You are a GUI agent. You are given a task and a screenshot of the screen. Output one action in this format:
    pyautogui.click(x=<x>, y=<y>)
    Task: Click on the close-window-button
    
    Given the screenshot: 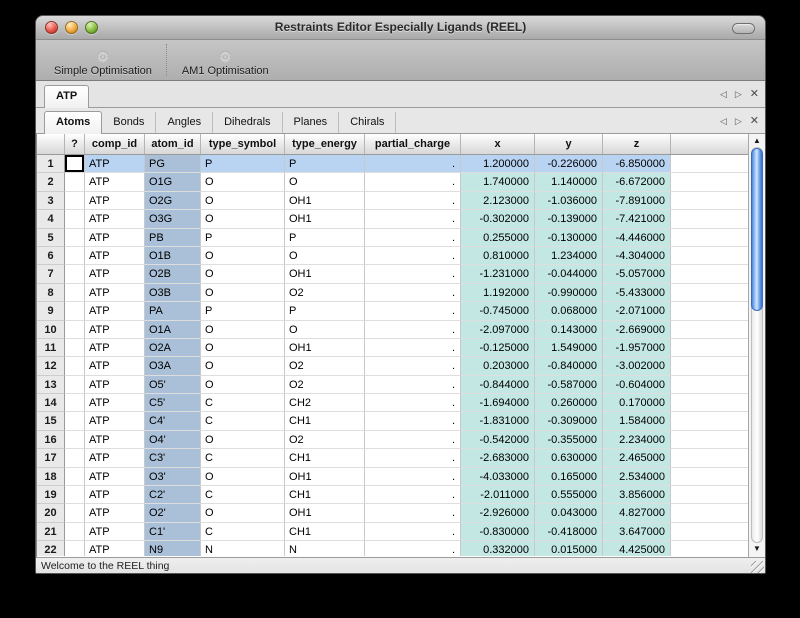 What is the action you would take?
    pyautogui.click(x=51, y=27)
    